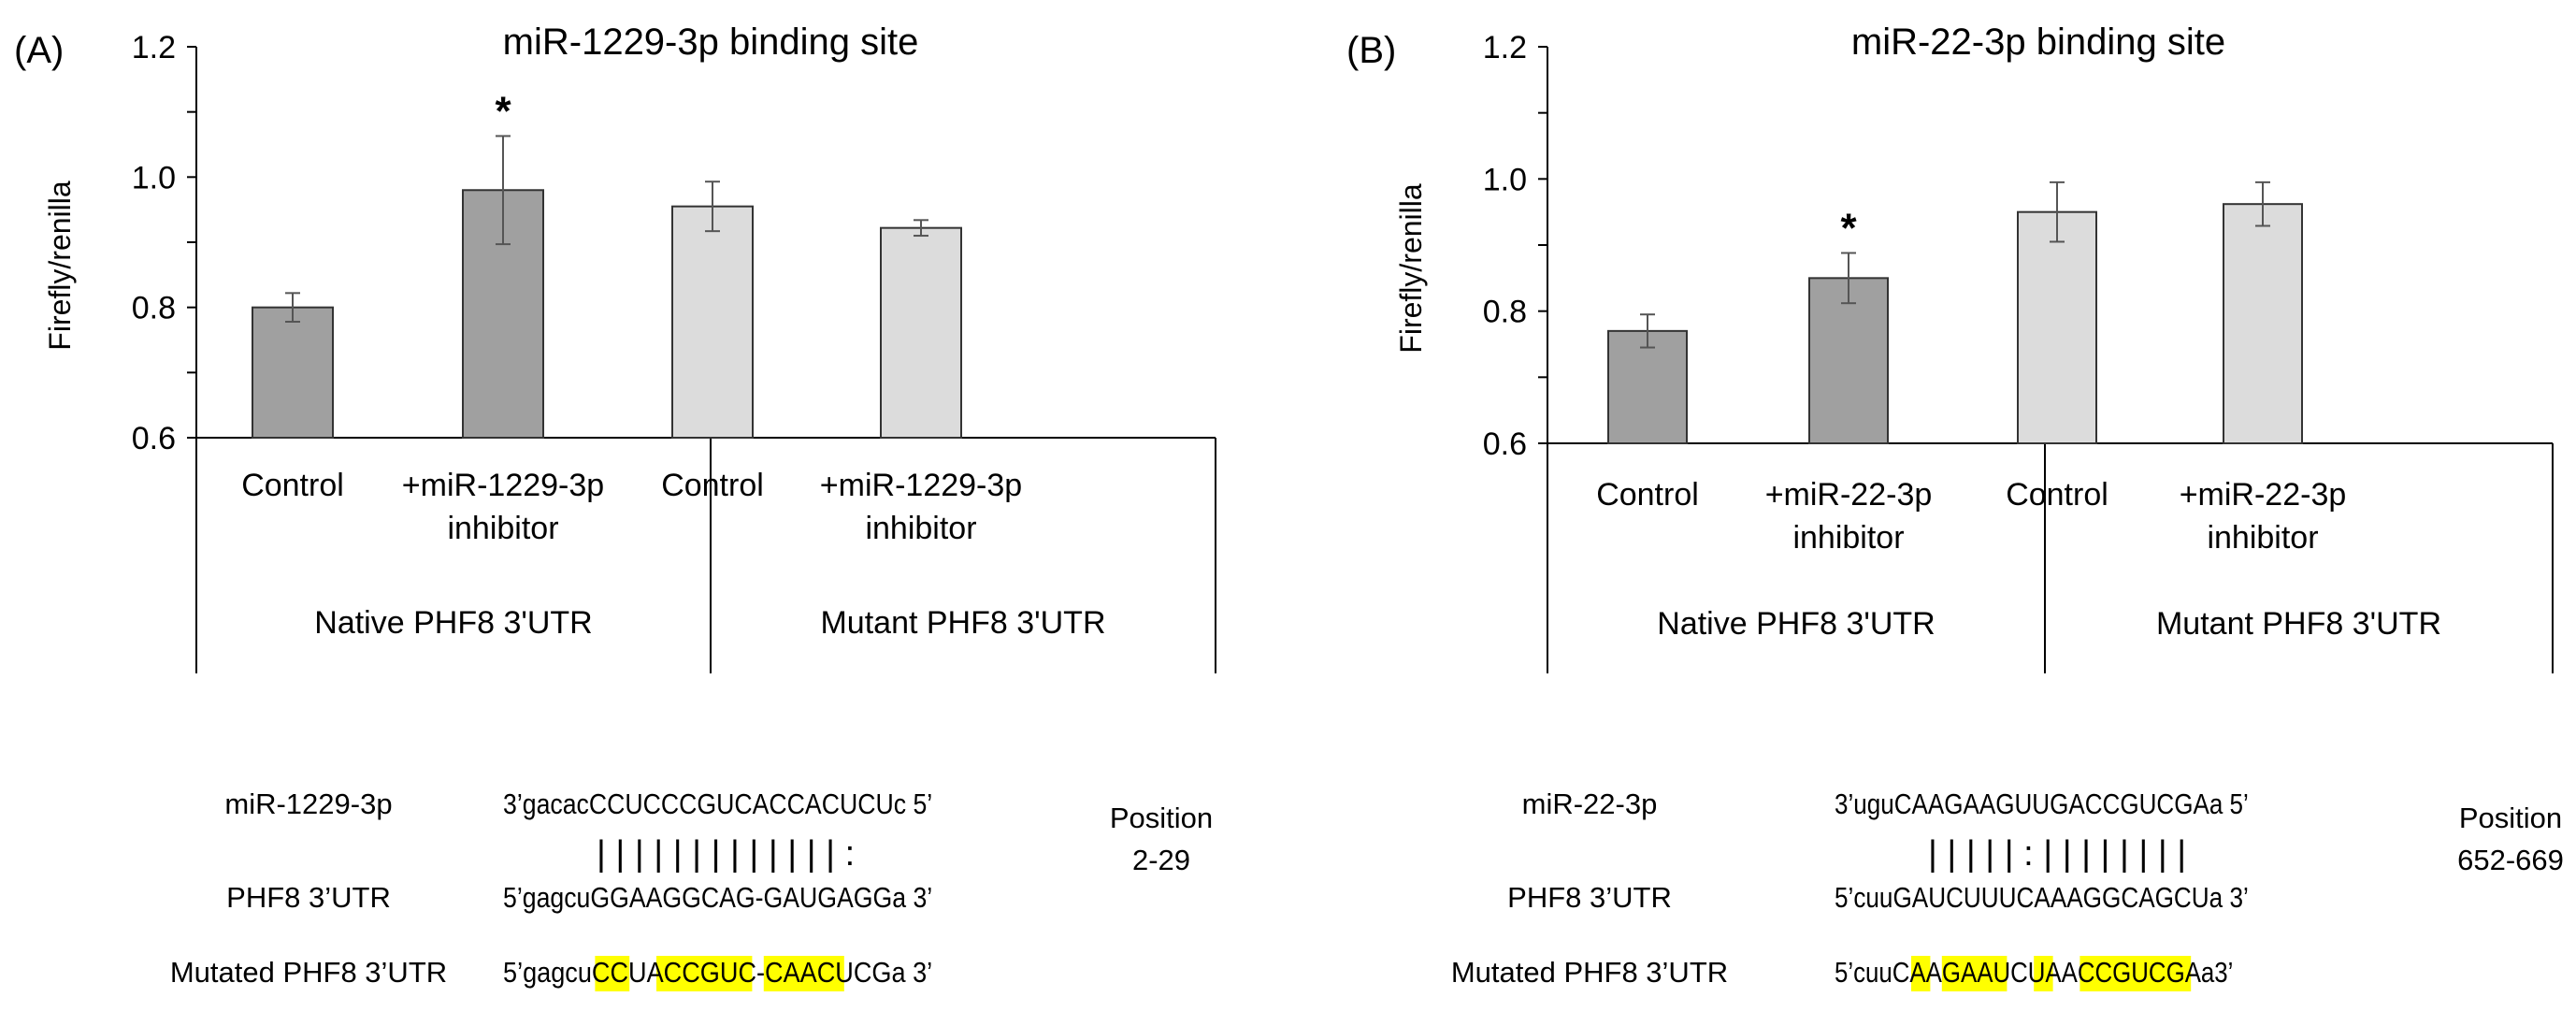  I want to click on sequence: 5’cuuGAUCUUUCAAAGGCAGCUa 3’, so click(2042, 897).